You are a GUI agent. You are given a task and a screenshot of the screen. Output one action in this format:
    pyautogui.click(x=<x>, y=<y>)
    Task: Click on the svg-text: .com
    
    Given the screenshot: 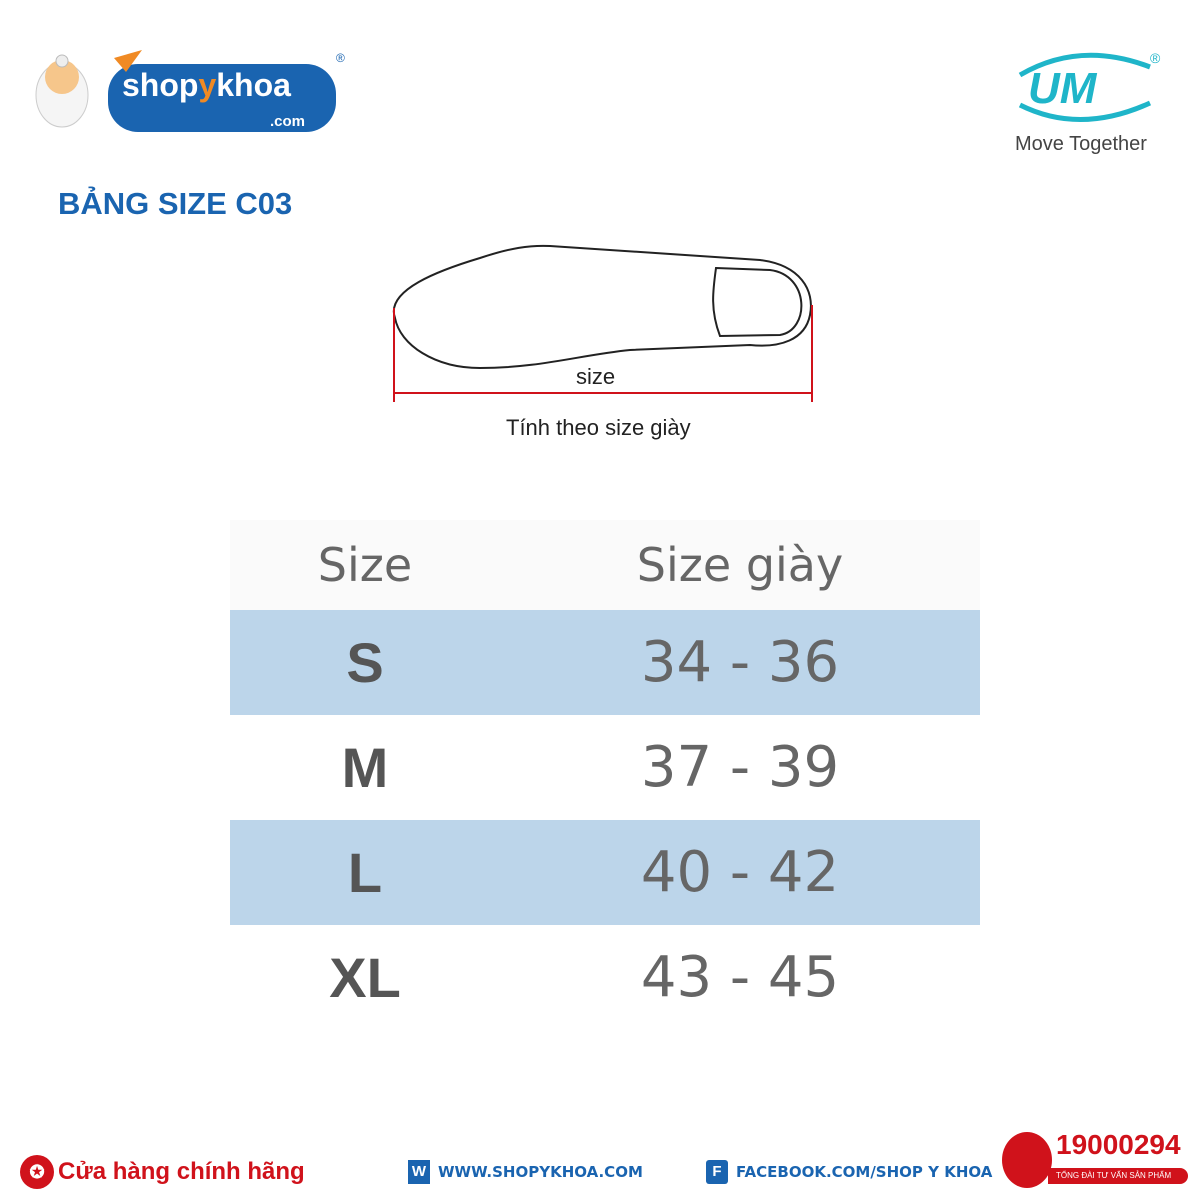 What is the action you would take?
    pyautogui.click(x=287, y=121)
    